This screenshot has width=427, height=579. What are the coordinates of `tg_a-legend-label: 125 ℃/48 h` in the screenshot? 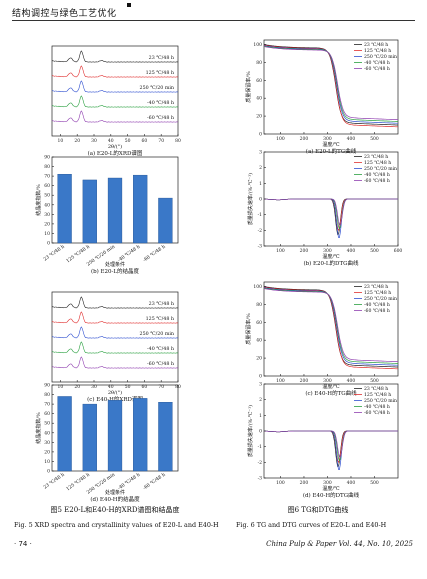 It's located at (377, 51).